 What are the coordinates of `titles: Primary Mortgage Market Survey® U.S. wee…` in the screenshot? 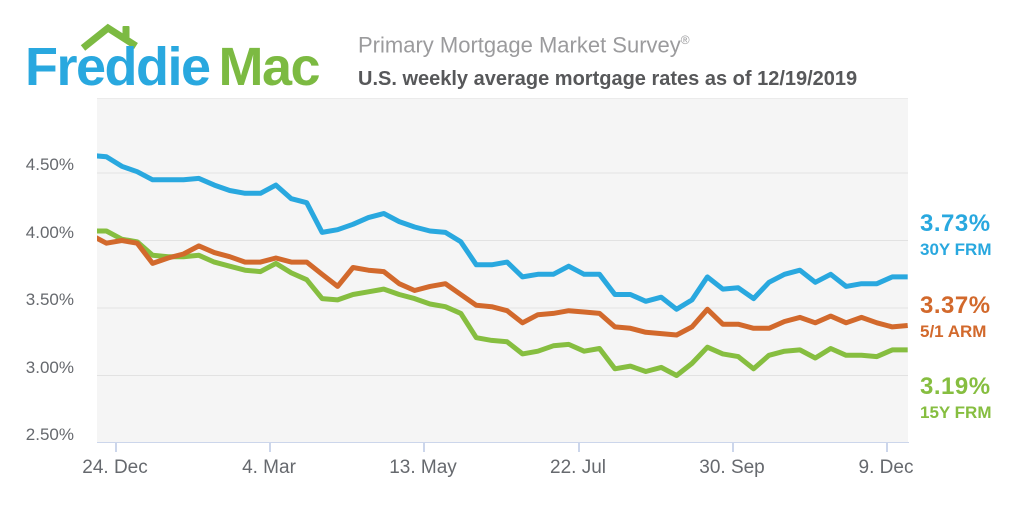 It's located at (607, 59).